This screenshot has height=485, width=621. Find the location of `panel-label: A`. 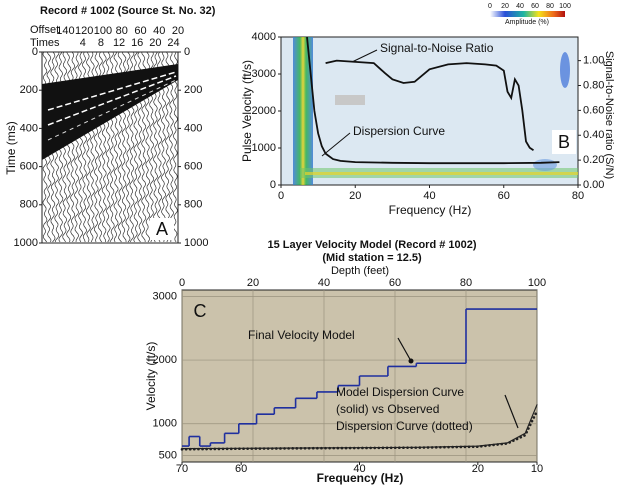

panel-label: A is located at coordinates (162, 229).